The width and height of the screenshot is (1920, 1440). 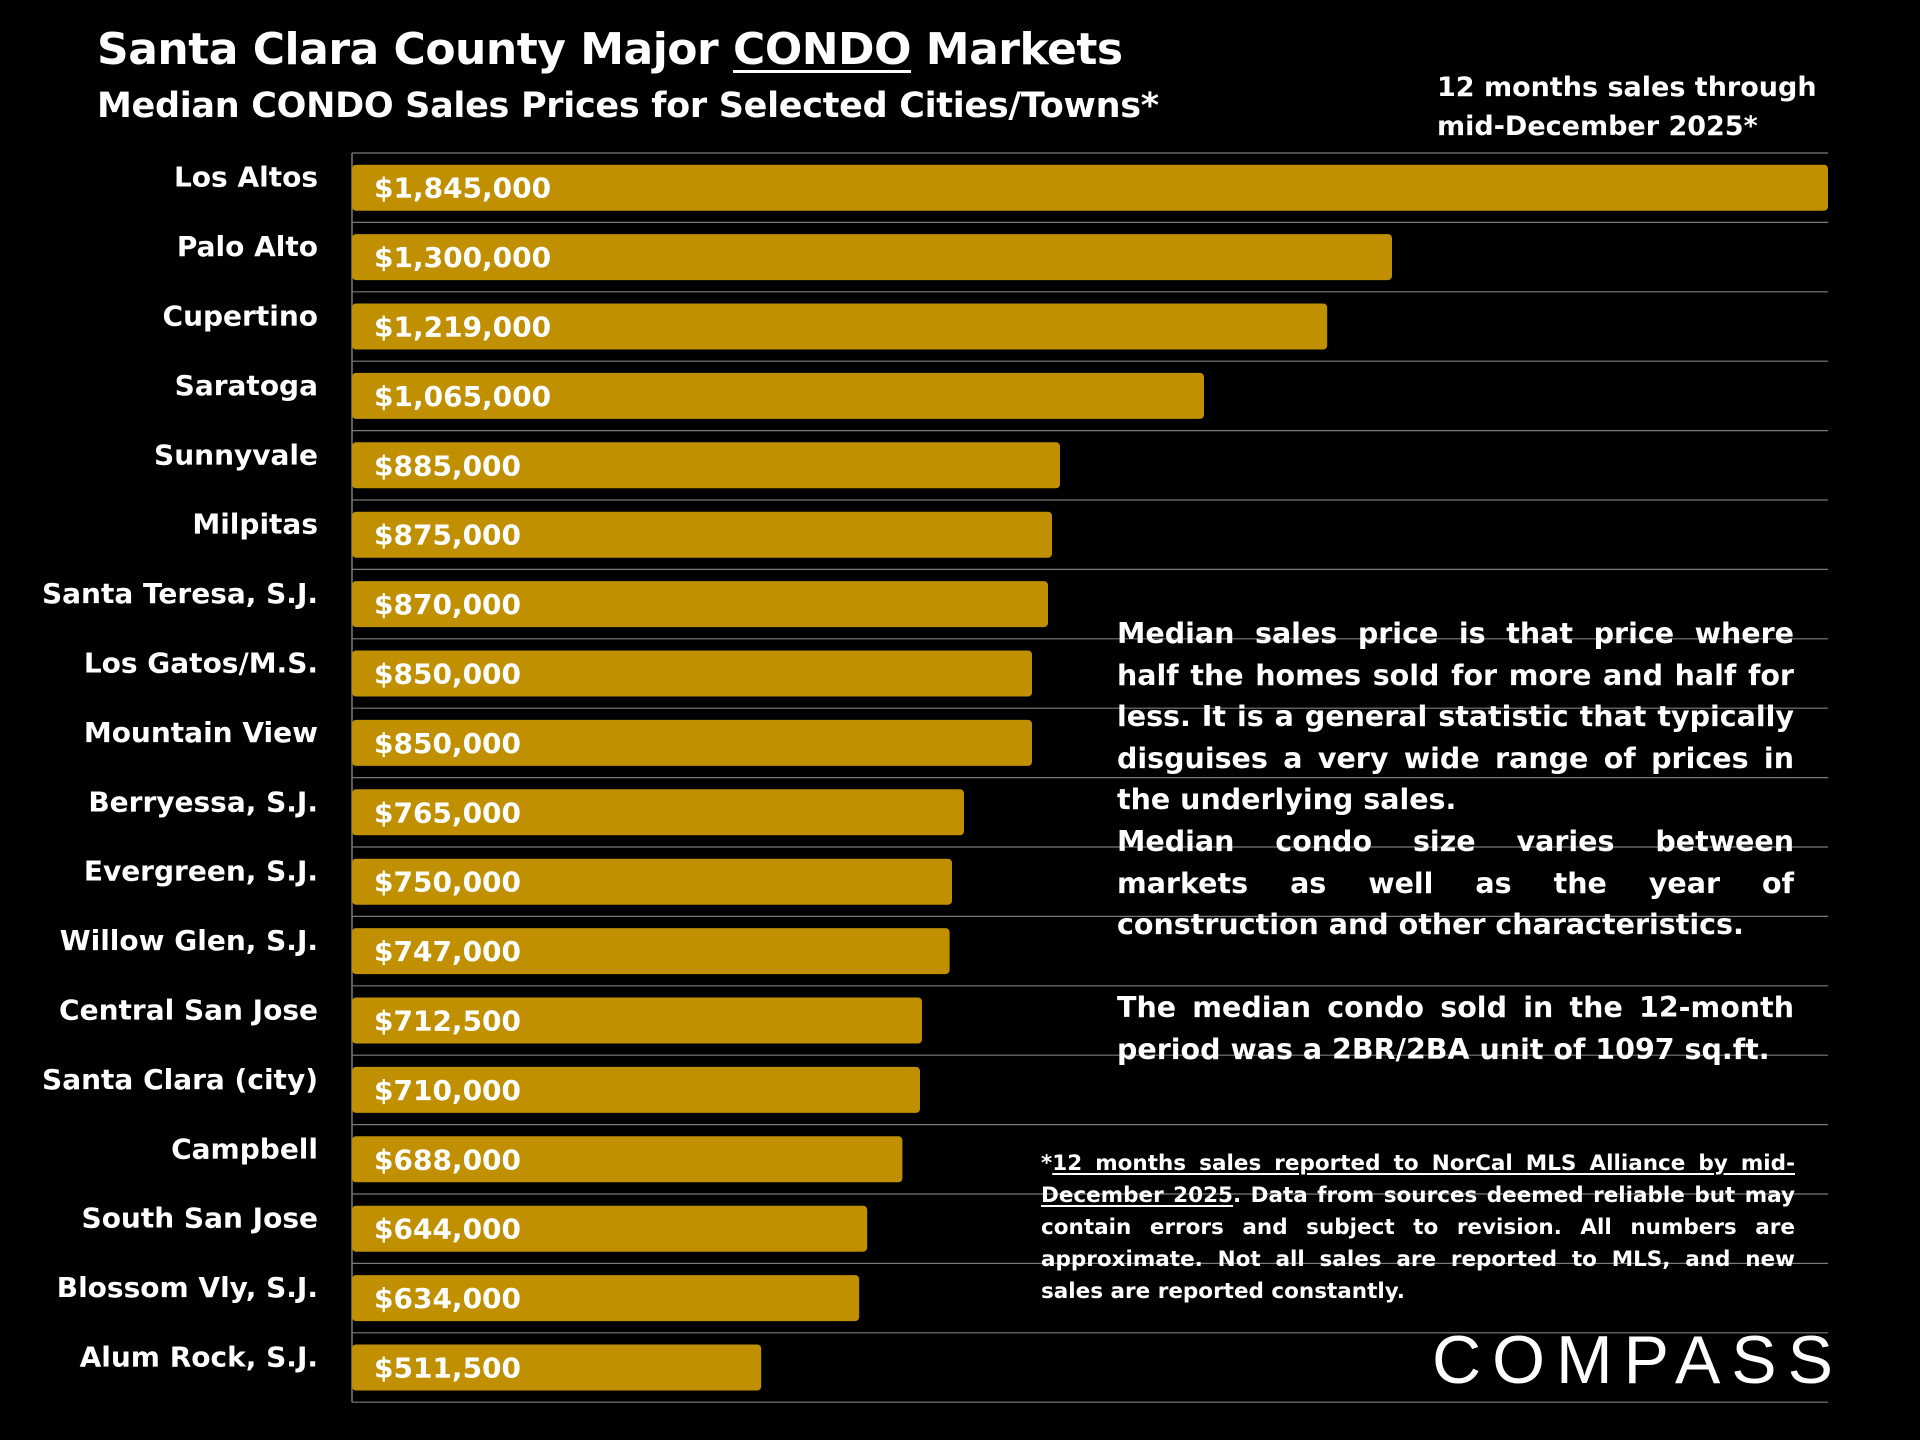 What do you see at coordinates (180, 1079) in the screenshot?
I see `category-label: Santa Clara (city)` at bounding box center [180, 1079].